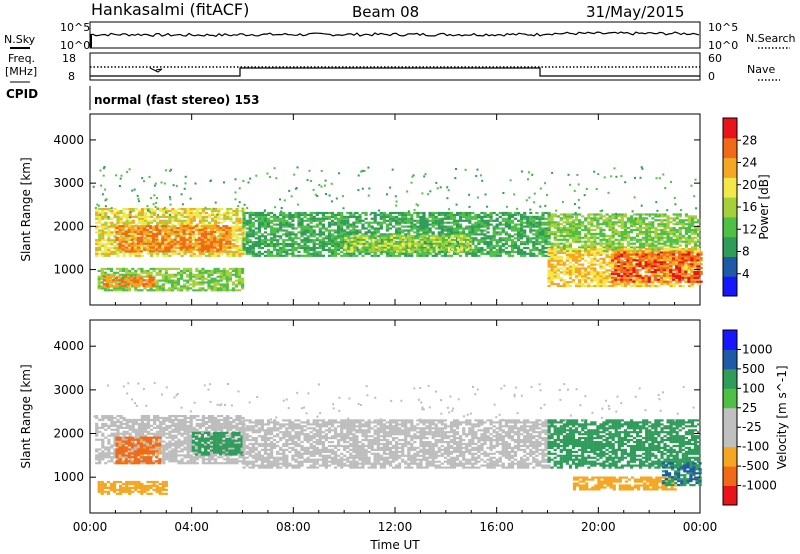  What do you see at coordinates (771, 38) in the screenshot?
I see `nsearch-label: N.Search` at bounding box center [771, 38].